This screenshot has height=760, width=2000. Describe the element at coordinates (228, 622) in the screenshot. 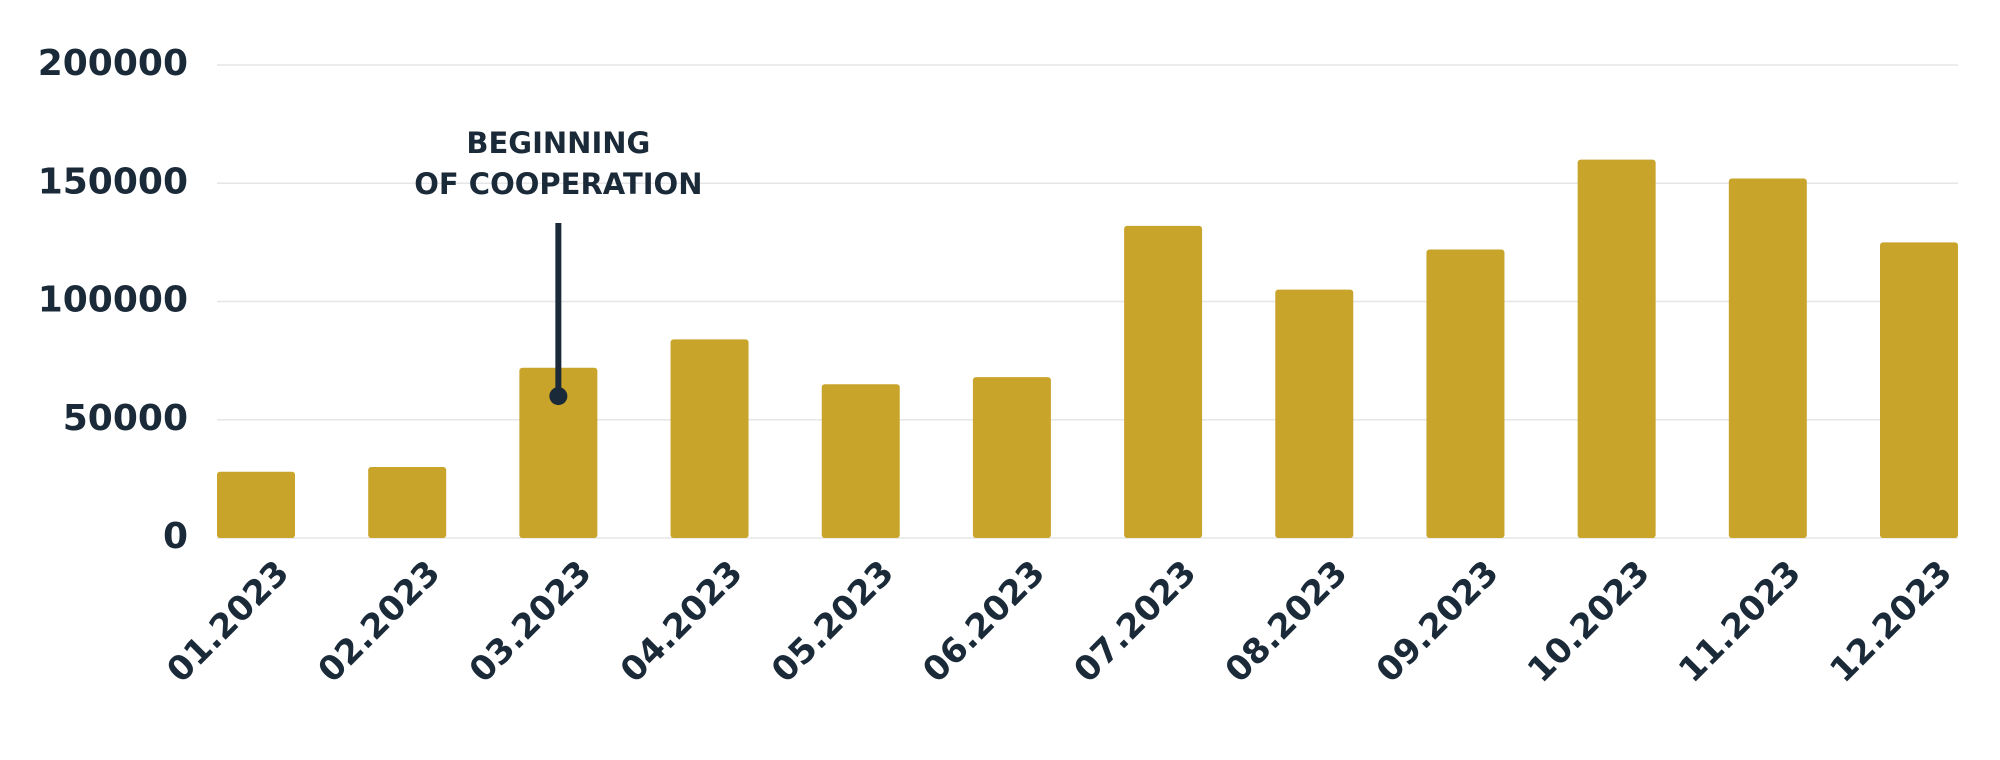

I see `x-tick-label: 01.2023` at that location.